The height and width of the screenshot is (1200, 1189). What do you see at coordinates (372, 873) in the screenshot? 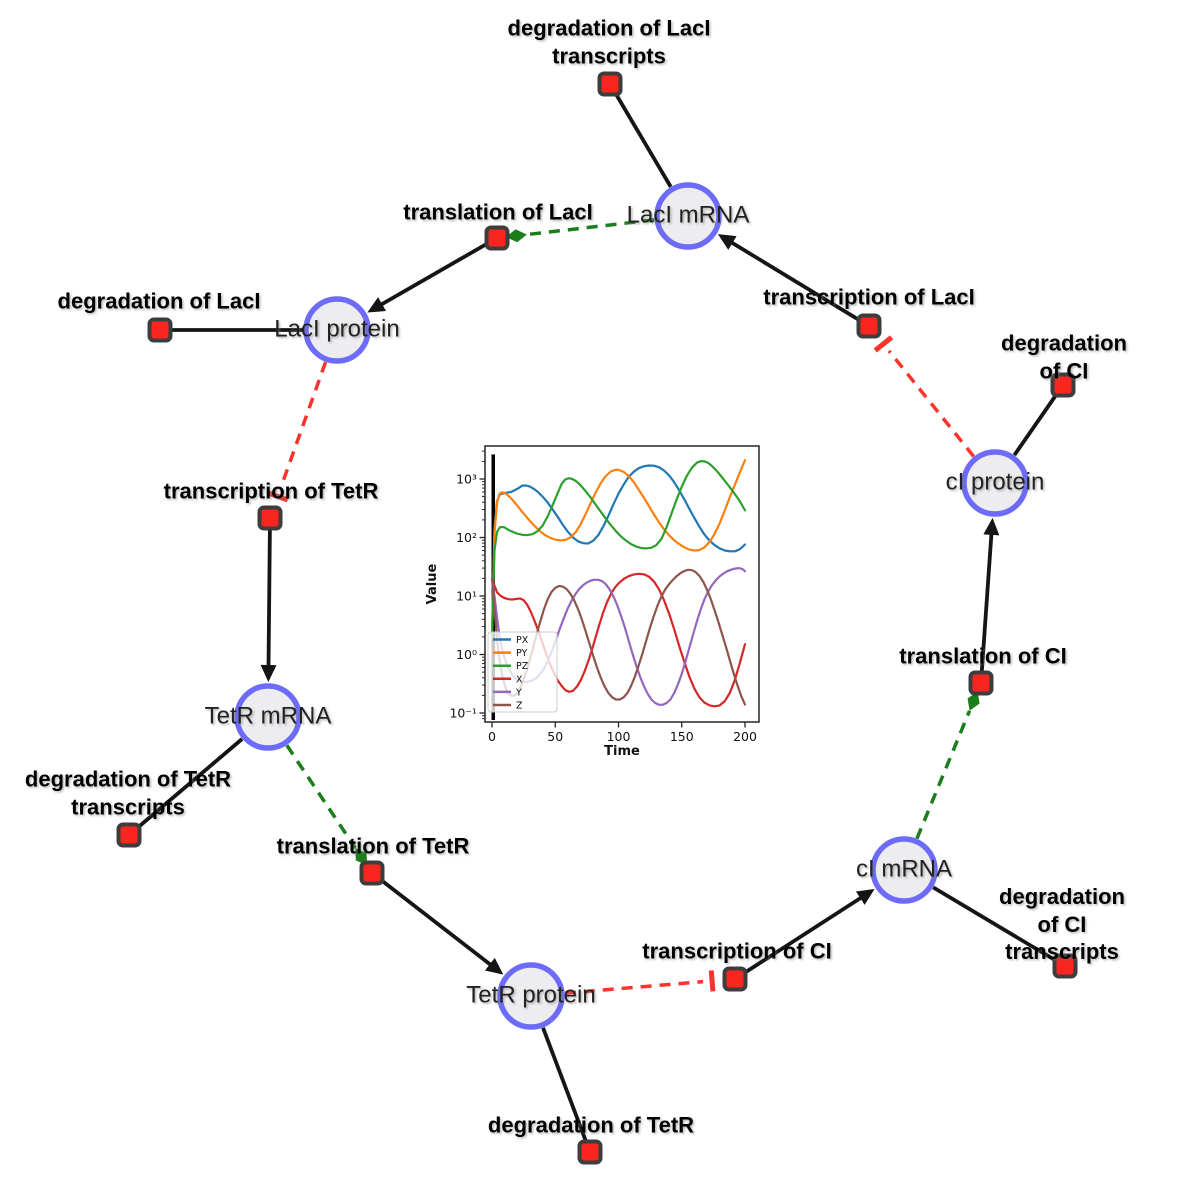
I see `reaction-node-translation-tetr` at bounding box center [372, 873].